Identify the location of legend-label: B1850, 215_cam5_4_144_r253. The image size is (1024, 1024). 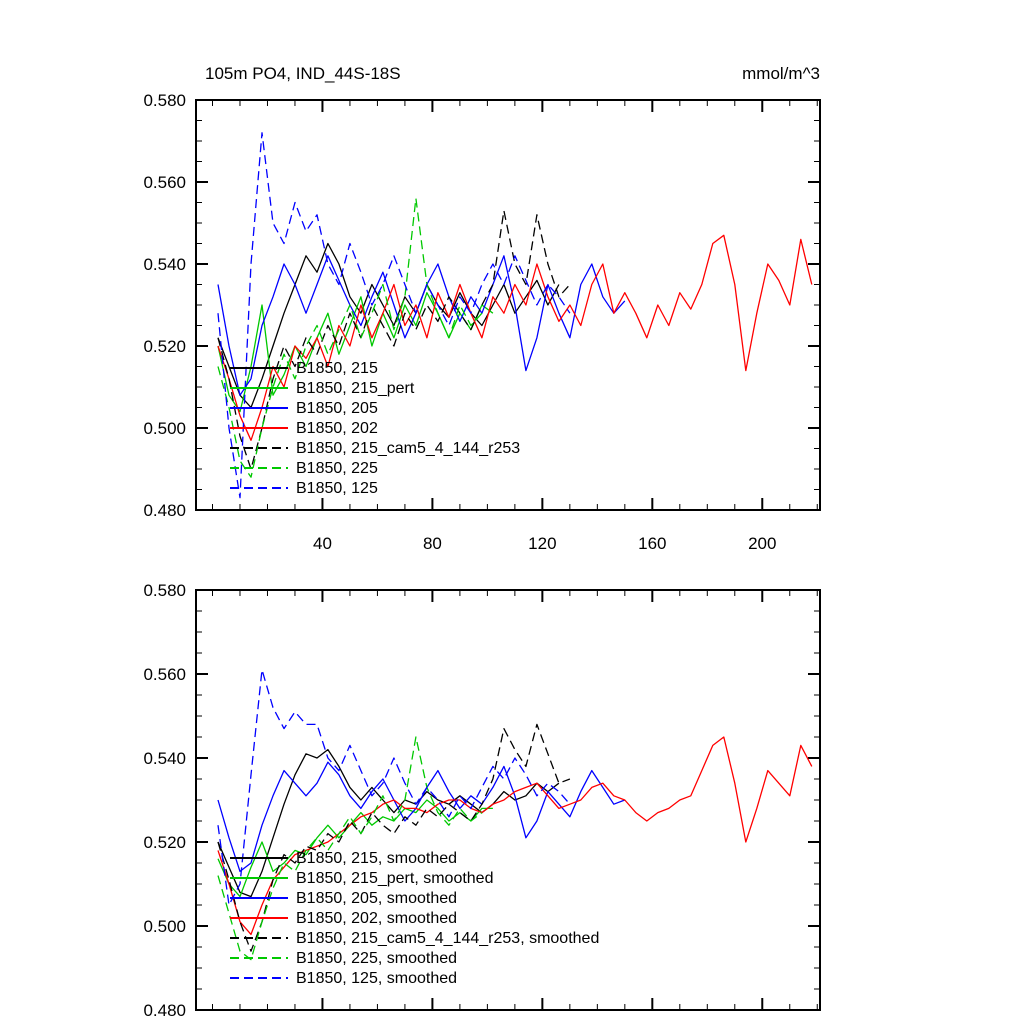
(408, 448).